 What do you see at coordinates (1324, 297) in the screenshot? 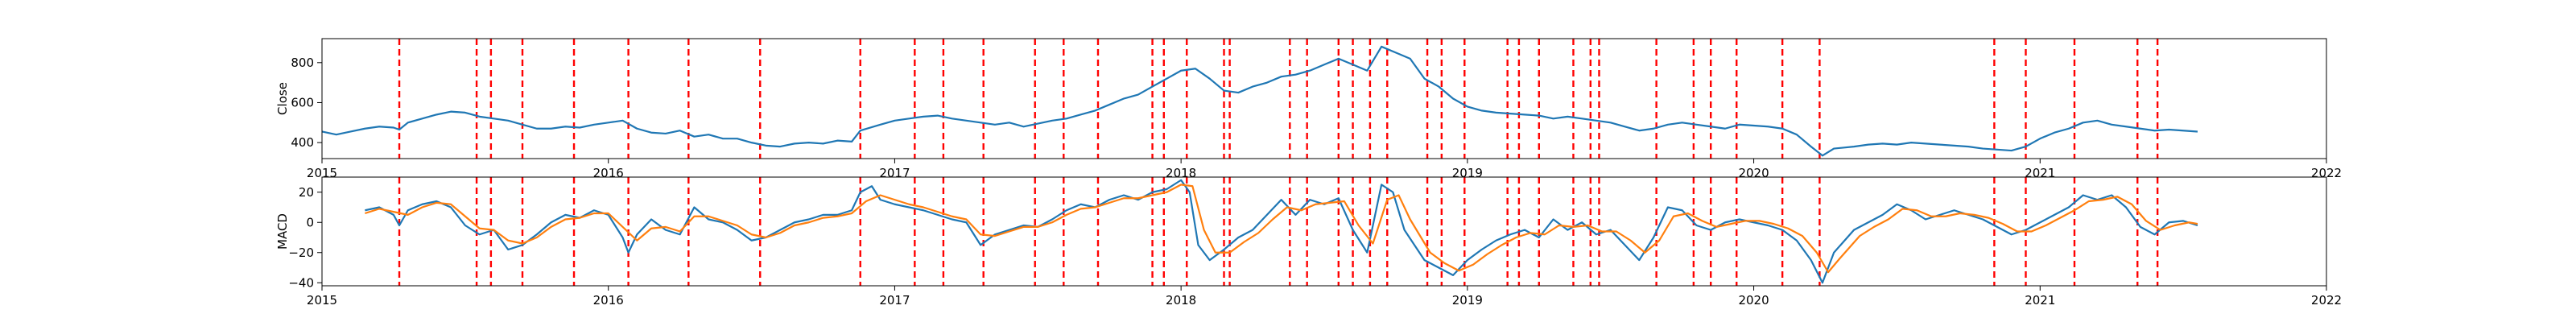
I see `macd-x-ticks: 2015 2016 2017 2018 2019 2020 2021 2022` at bounding box center [1324, 297].